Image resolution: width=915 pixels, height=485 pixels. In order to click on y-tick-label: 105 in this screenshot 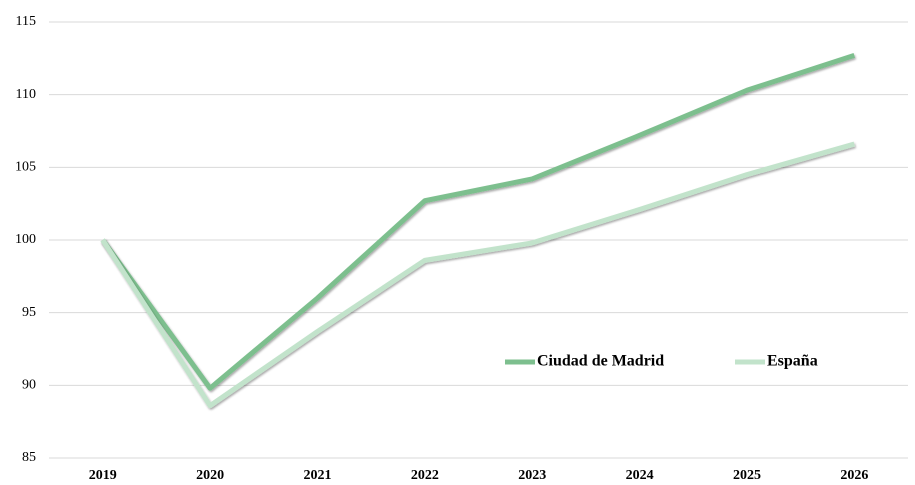, I will do `click(25, 167)`.